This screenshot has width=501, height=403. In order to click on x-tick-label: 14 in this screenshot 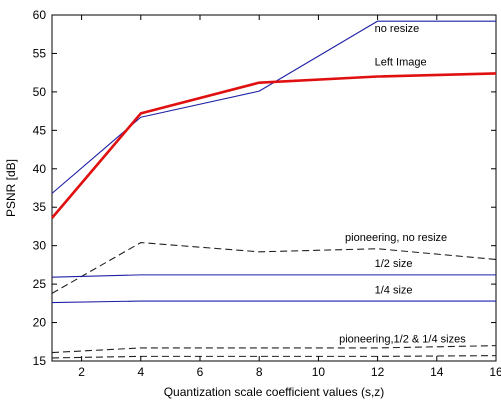, I will do `click(437, 372)`.